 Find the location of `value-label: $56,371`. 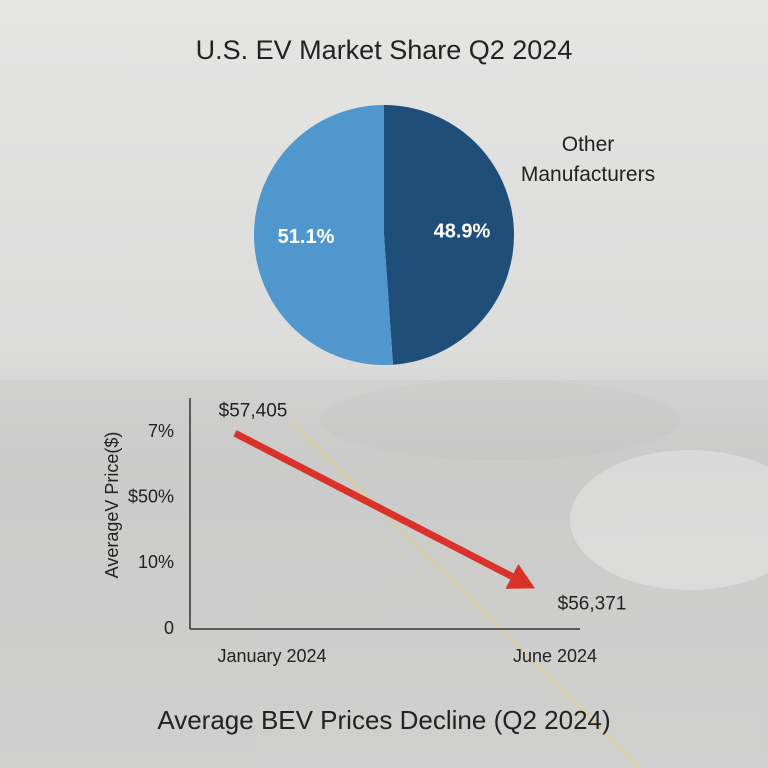

value-label: $56,371 is located at coordinates (592, 603).